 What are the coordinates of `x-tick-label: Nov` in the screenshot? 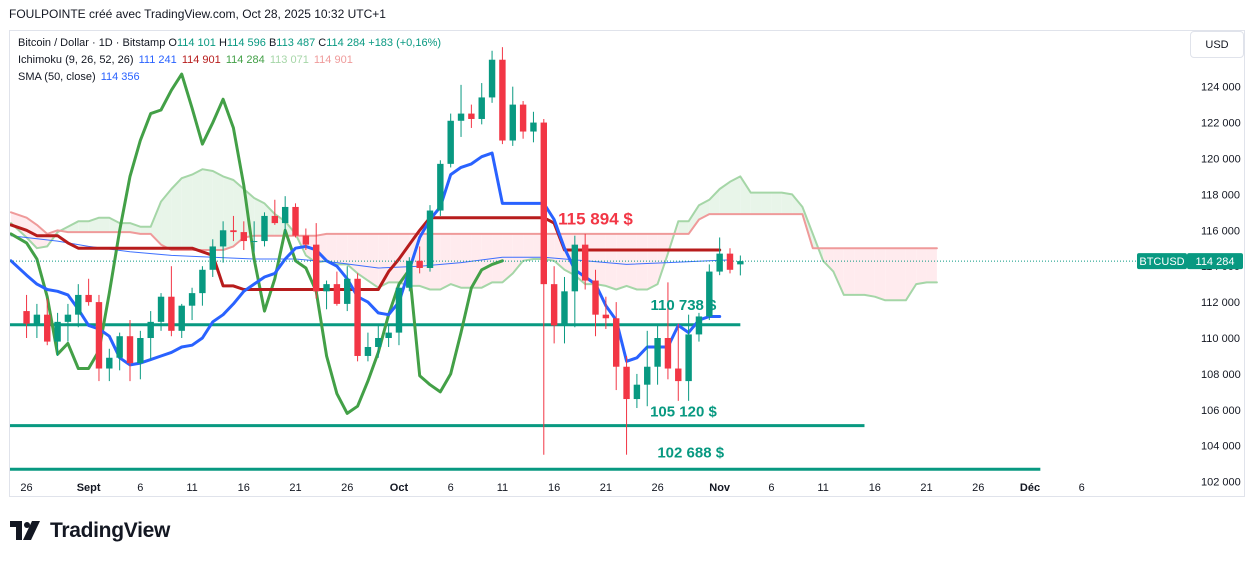 It's located at (720, 488).